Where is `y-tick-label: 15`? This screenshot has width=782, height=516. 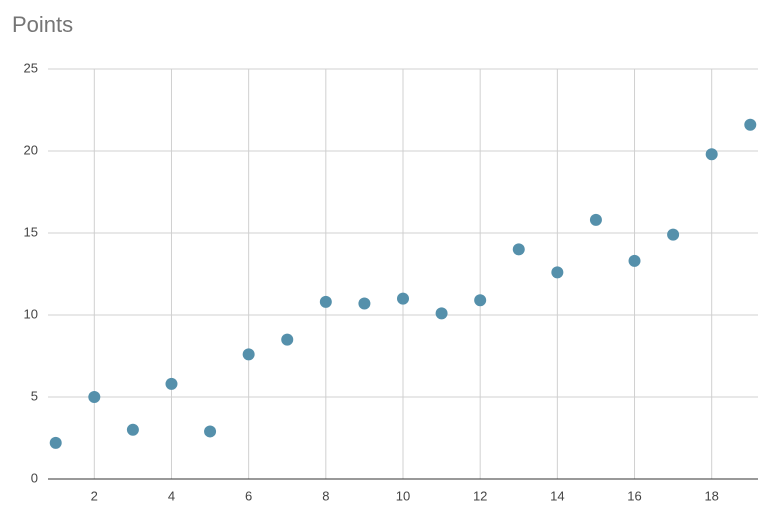
y-tick-label: 15 is located at coordinates (31, 231).